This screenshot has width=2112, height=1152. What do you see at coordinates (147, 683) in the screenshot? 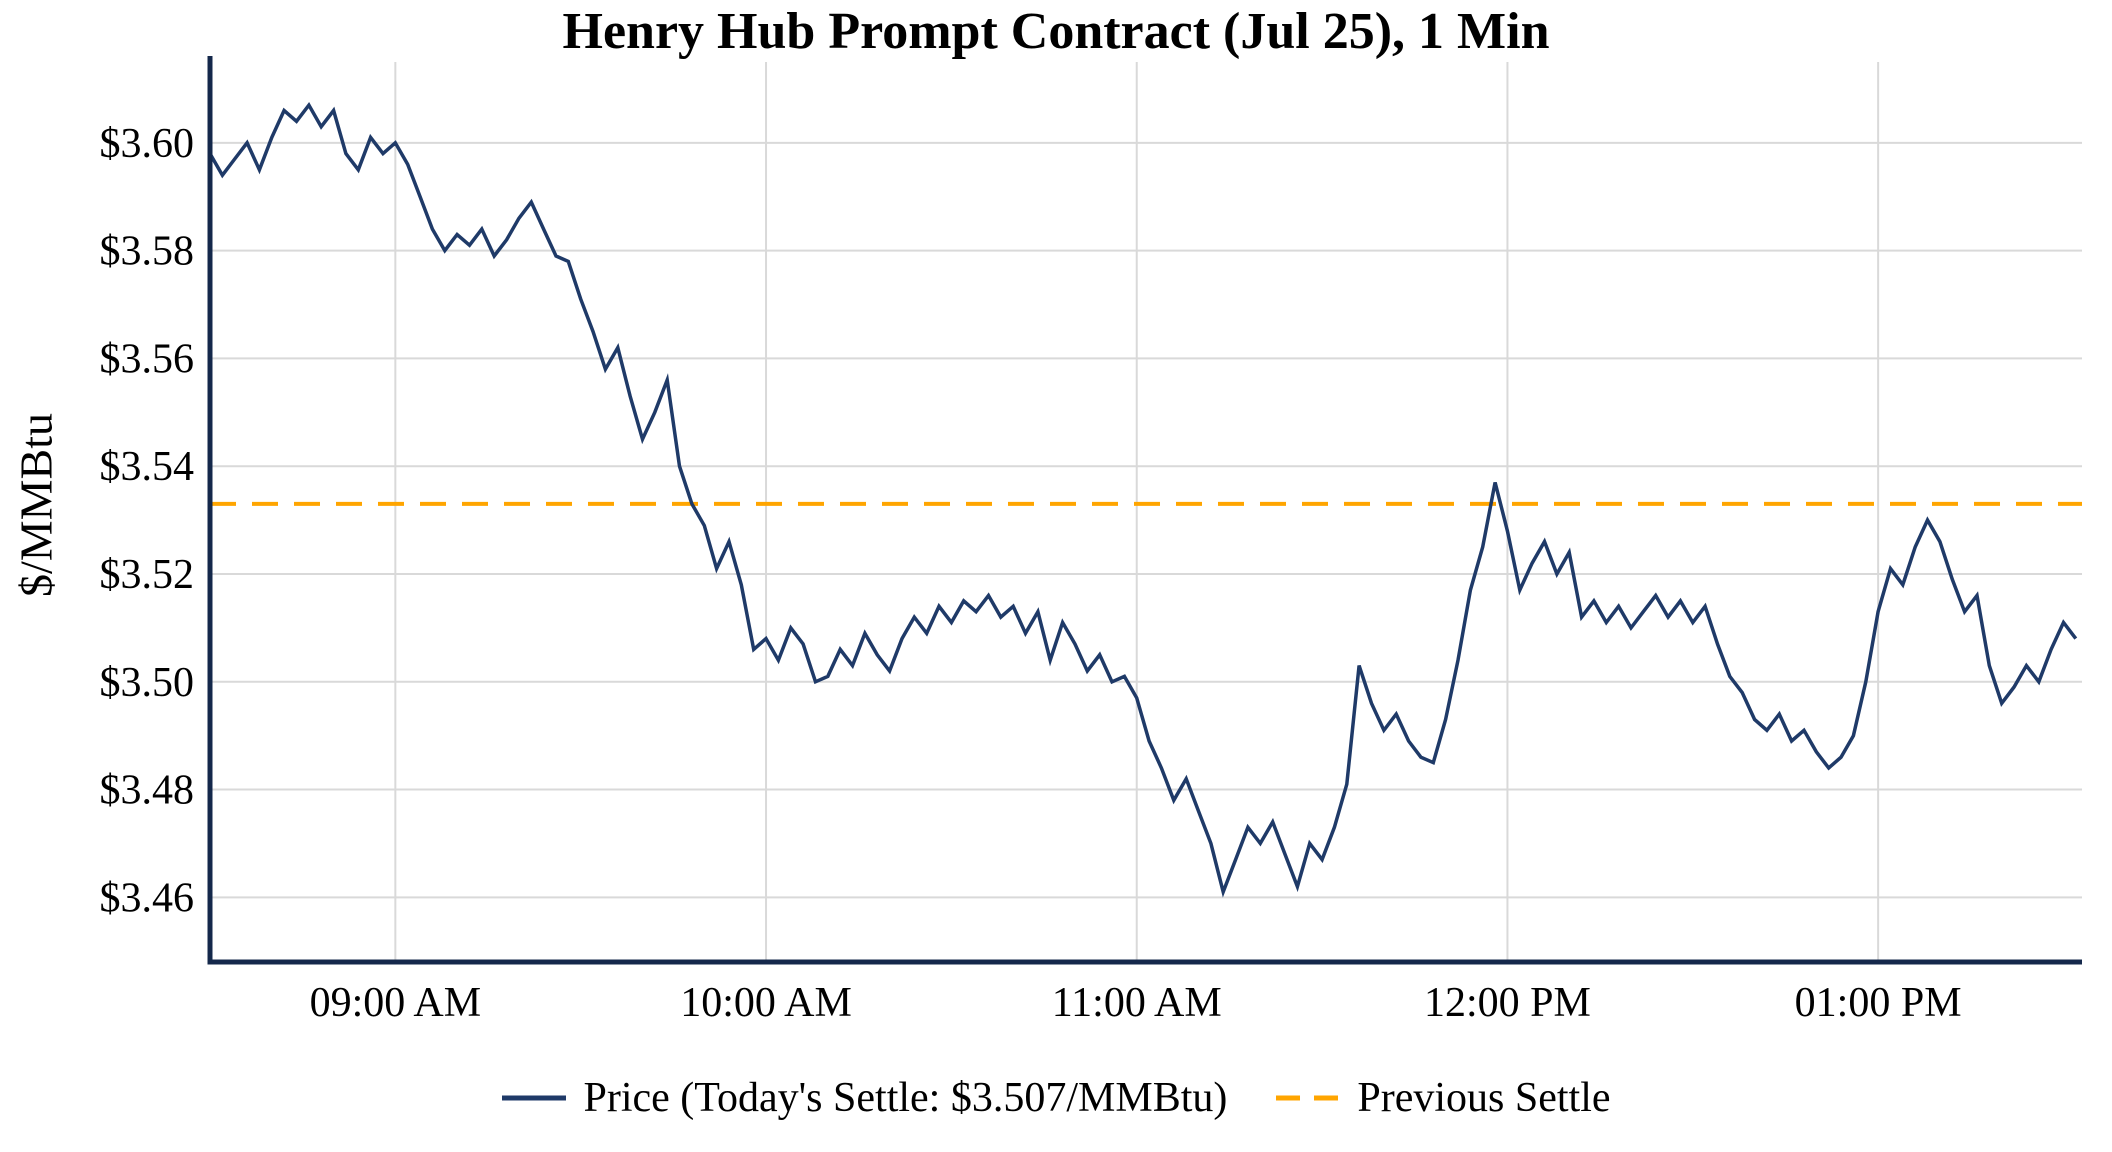
I see `y-tick-label: $3.50` at bounding box center [147, 683].